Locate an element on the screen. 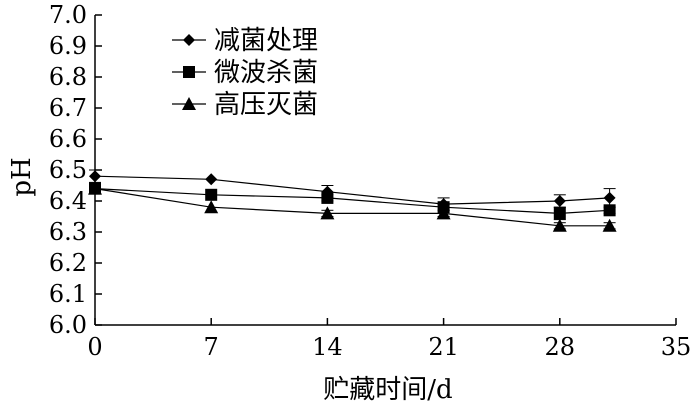 The height and width of the screenshot is (410, 690). data-markers is located at coordinates (352, 201).